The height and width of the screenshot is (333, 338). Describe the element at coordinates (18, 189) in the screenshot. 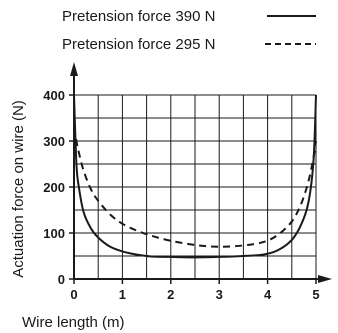

I see `y-axis-label: Actuation force on wire (N)` at that location.